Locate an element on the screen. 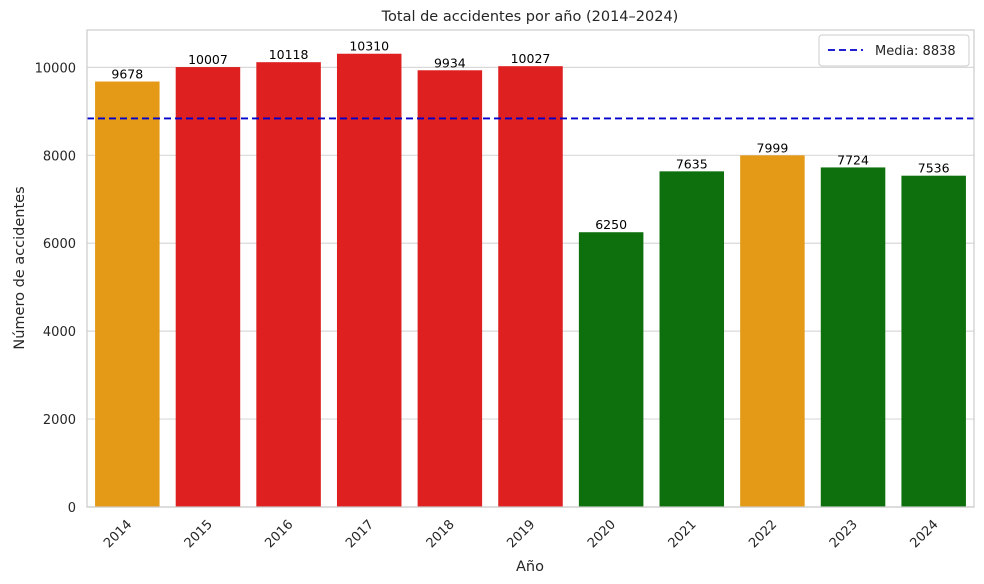 The width and height of the screenshot is (984, 584). data-label: 6250 is located at coordinates (611, 224).